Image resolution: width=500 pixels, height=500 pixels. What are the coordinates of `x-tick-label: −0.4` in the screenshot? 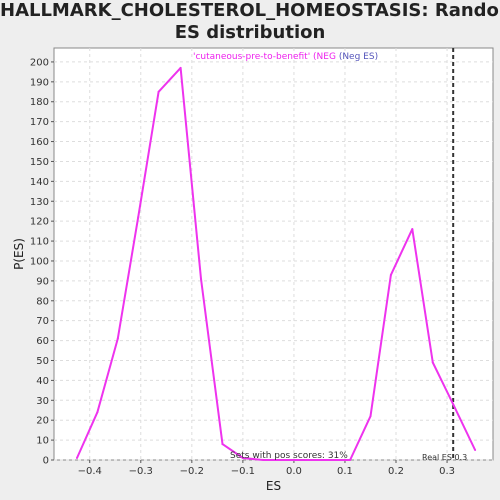 It's located at (90, 471).